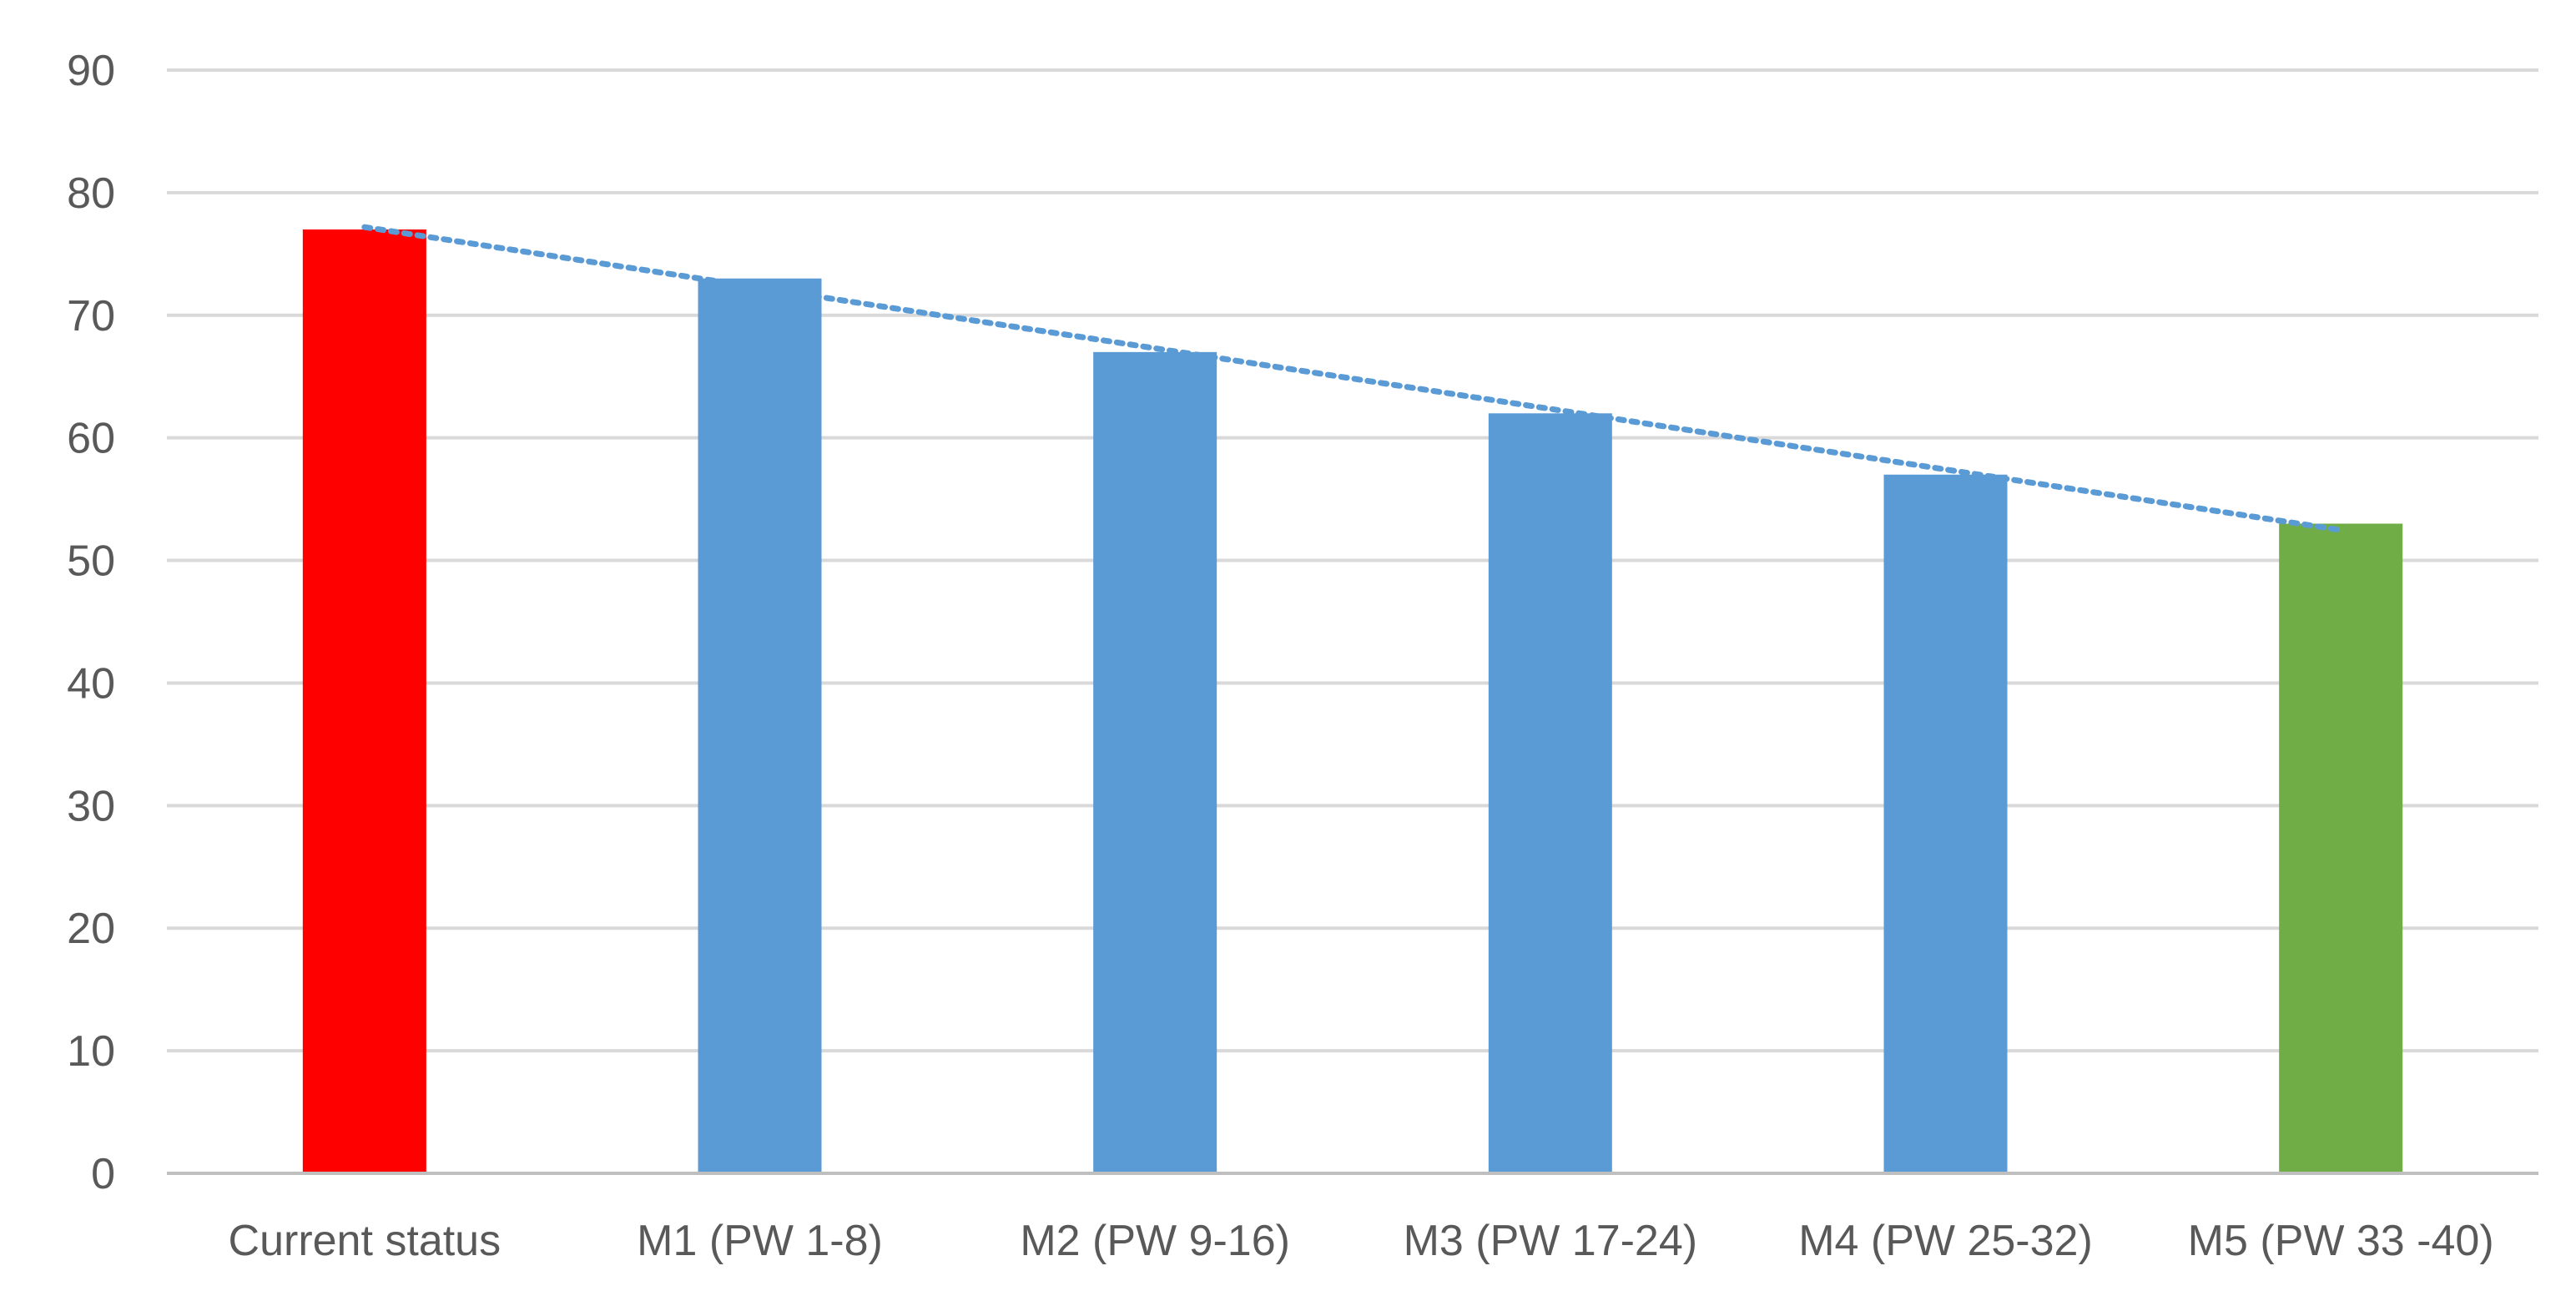 Image resolution: width=2576 pixels, height=1296 pixels. I want to click on y-tick-label: 80, so click(91, 193).